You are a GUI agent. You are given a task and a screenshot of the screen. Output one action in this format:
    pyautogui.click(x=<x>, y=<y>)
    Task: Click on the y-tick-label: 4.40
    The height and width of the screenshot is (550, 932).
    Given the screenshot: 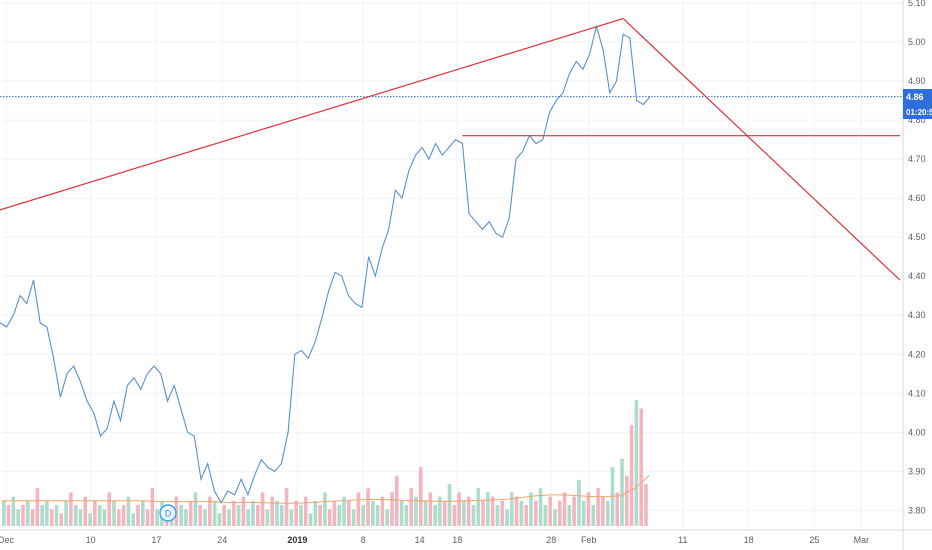 What is the action you would take?
    pyautogui.click(x=917, y=276)
    